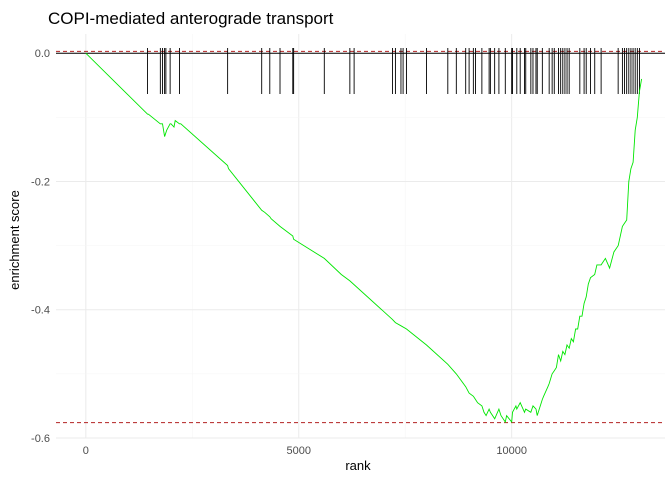  What do you see at coordinates (299, 451) in the screenshot?
I see `x-tick-label: 5000` at bounding box center [299, 451].